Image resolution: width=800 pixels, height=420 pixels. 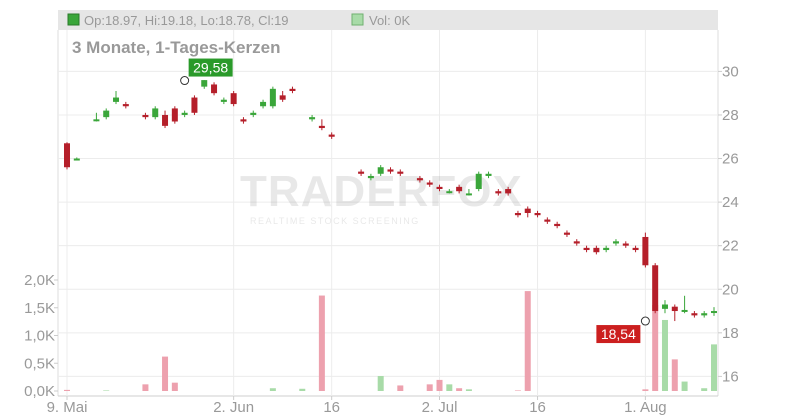 What do you see at coordinates (730, 289) in the screenshot?
I see `price-tick-label: 20` at bounding box center [730, 289].